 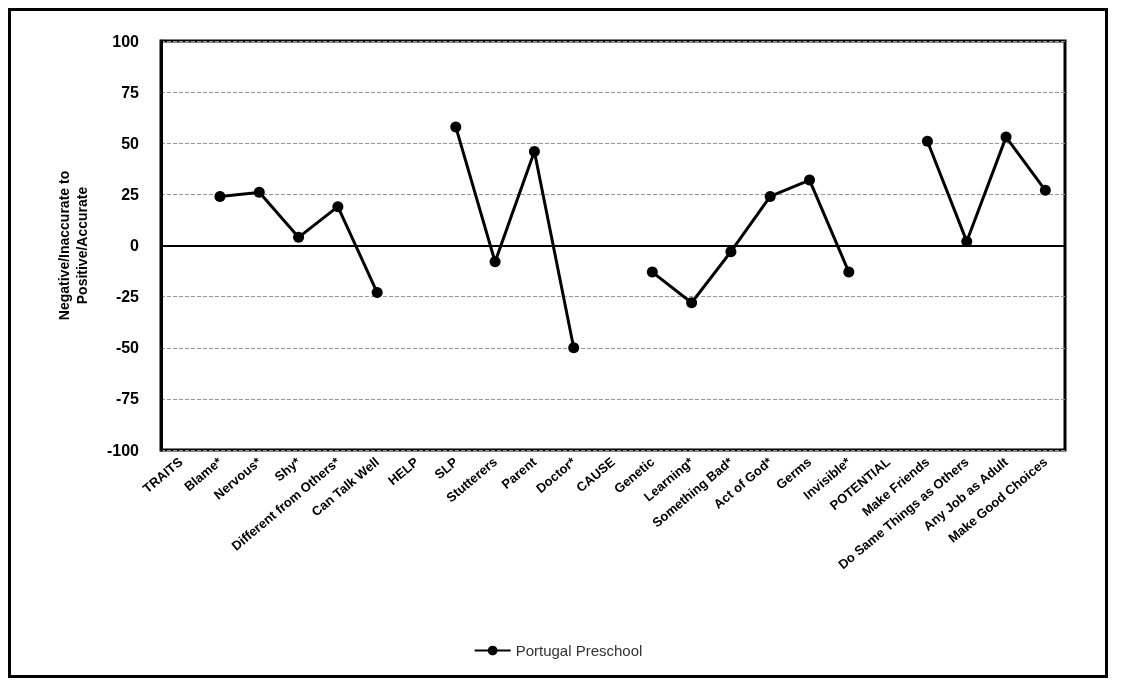 What do you see at coordinates (127, 399) in the screenshot?
I see `y-tick-label: -75` at bounding box center [127, 399].